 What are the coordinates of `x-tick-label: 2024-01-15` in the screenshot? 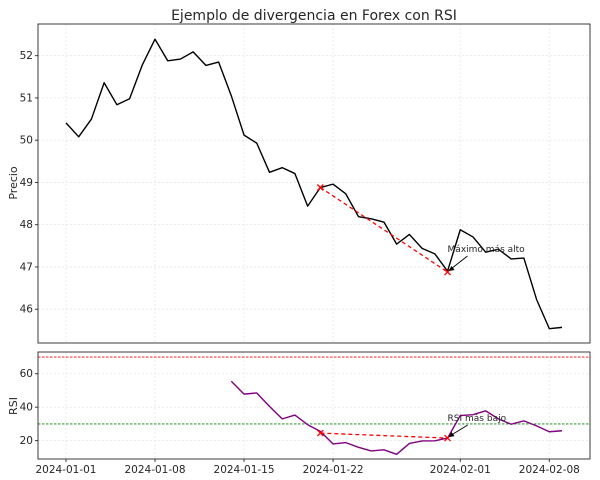 It's located at (244, 470).